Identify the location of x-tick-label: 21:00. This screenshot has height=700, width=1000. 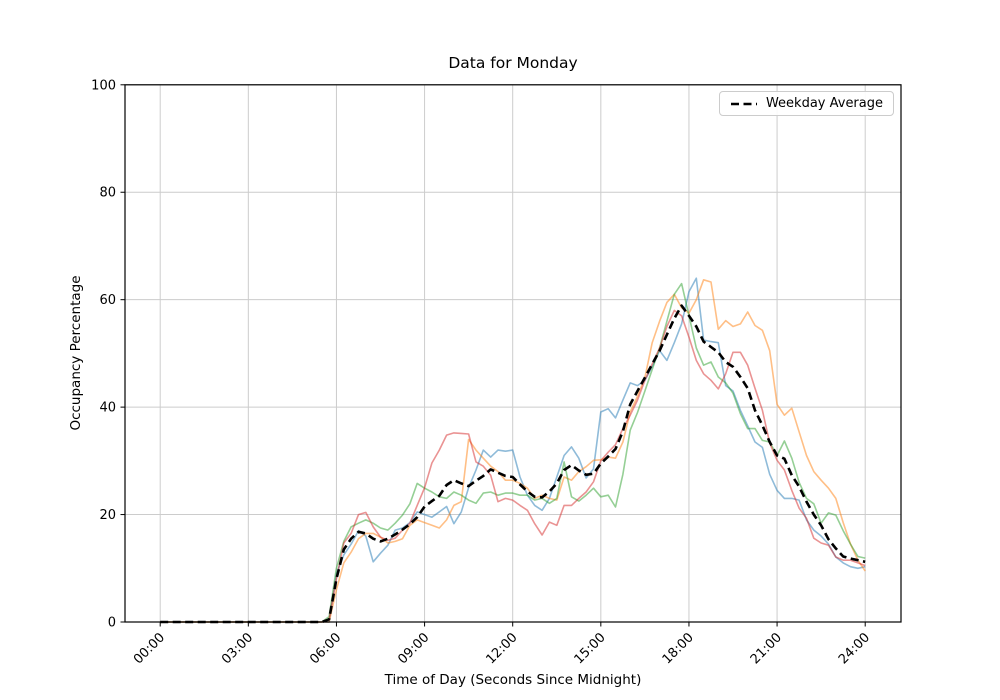
(766, 648).